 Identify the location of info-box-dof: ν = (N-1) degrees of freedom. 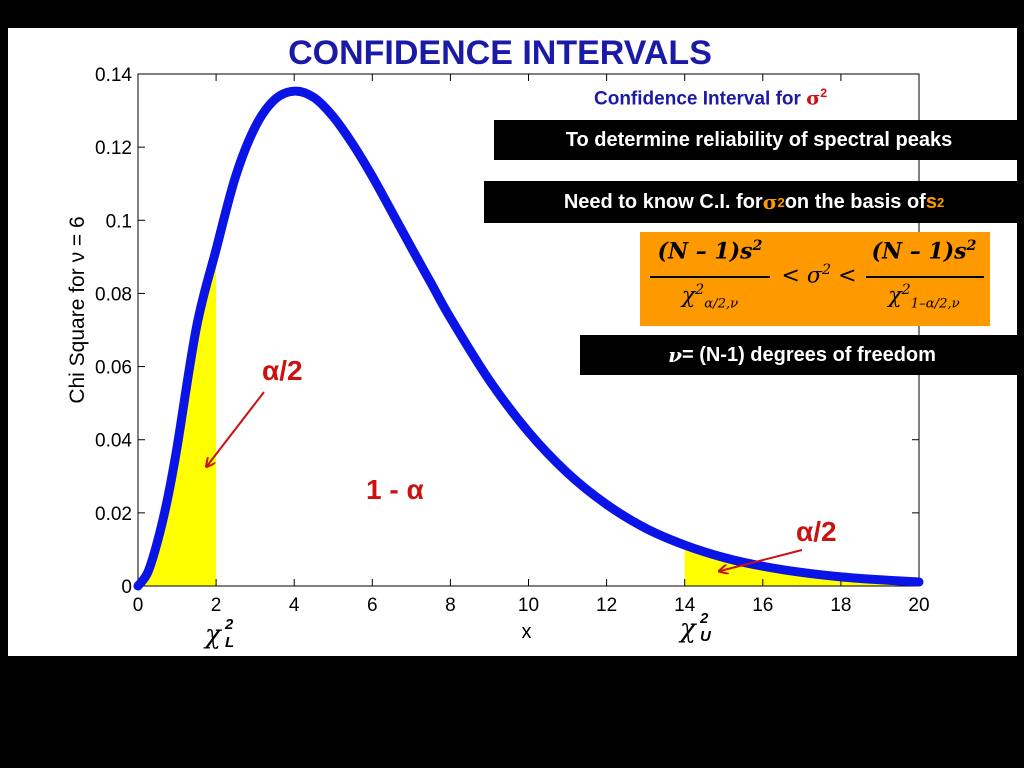
(802, 355).